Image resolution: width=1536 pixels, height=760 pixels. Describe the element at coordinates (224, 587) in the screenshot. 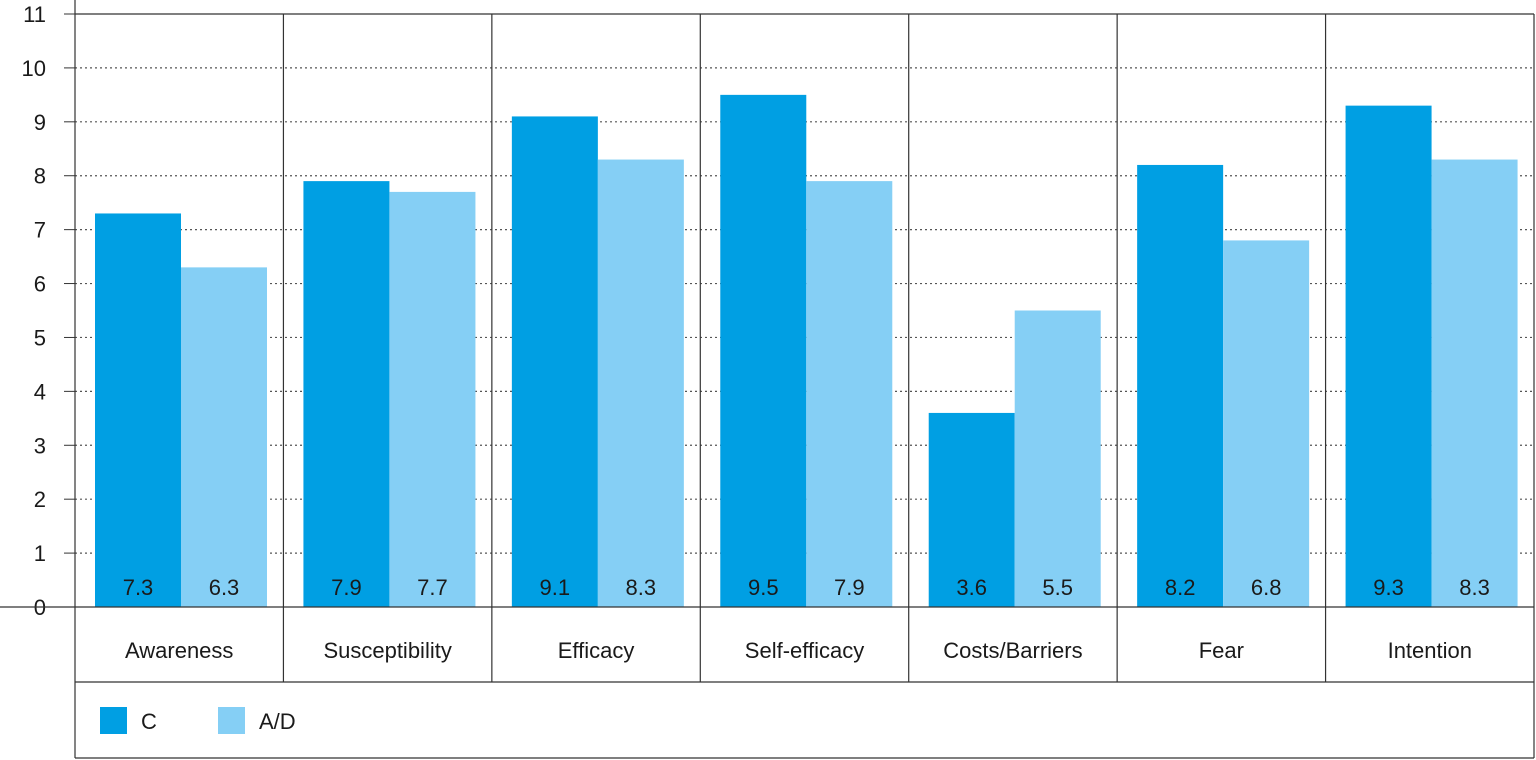

I see `value-label: 6.3` at that location.